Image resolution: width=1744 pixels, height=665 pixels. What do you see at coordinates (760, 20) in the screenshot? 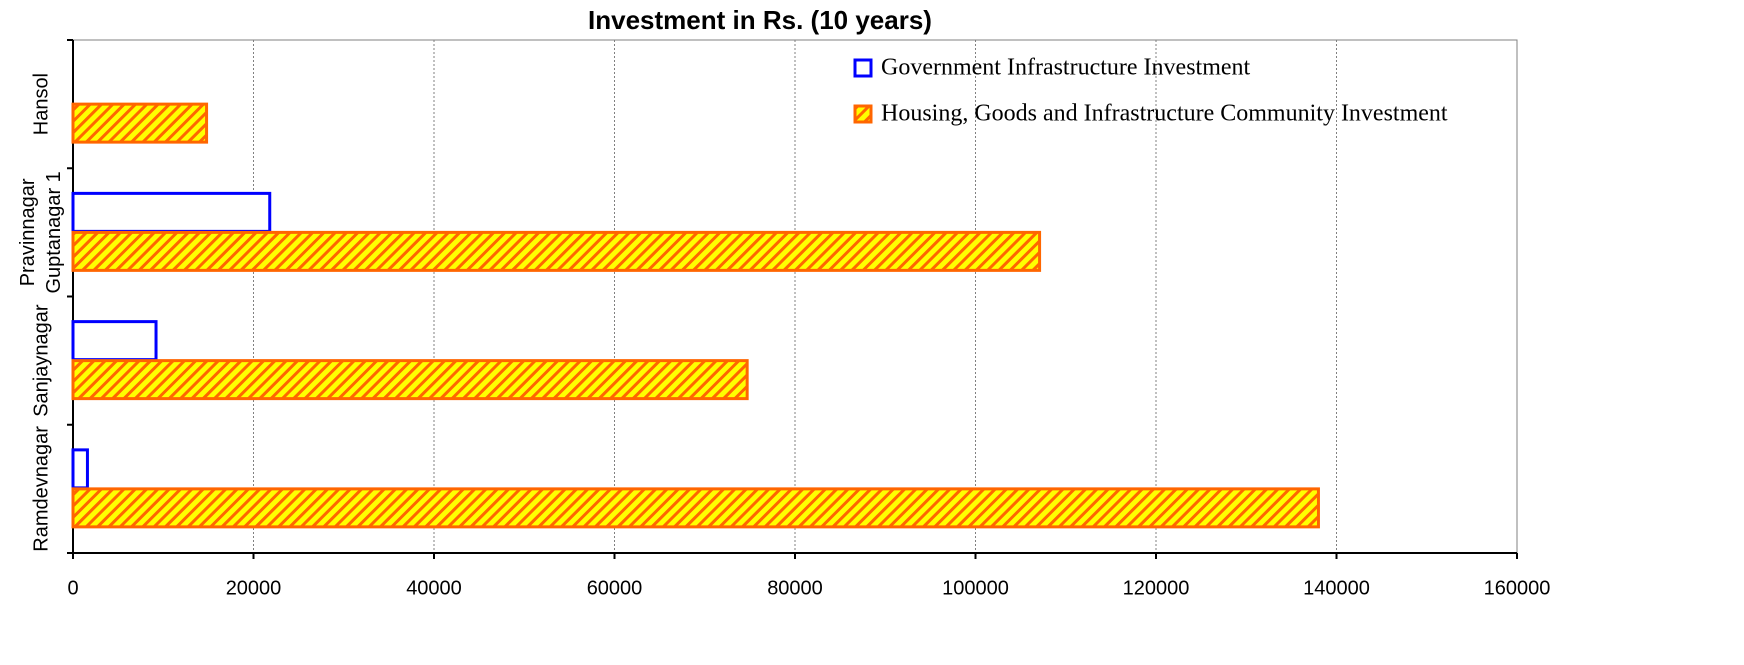
I see `chart-title: Investment in Rs. (10 years)` at bounding box center [760, 20].